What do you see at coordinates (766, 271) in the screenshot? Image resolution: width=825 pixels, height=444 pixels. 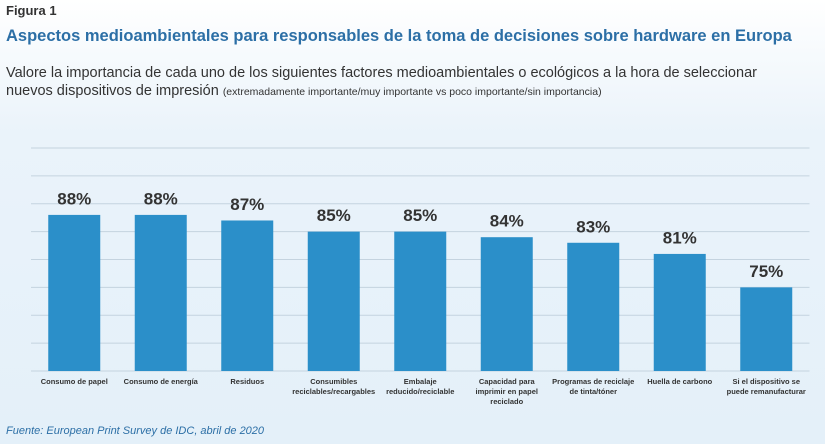 I see `value-label: 75%` at bounding box center [766, 271].